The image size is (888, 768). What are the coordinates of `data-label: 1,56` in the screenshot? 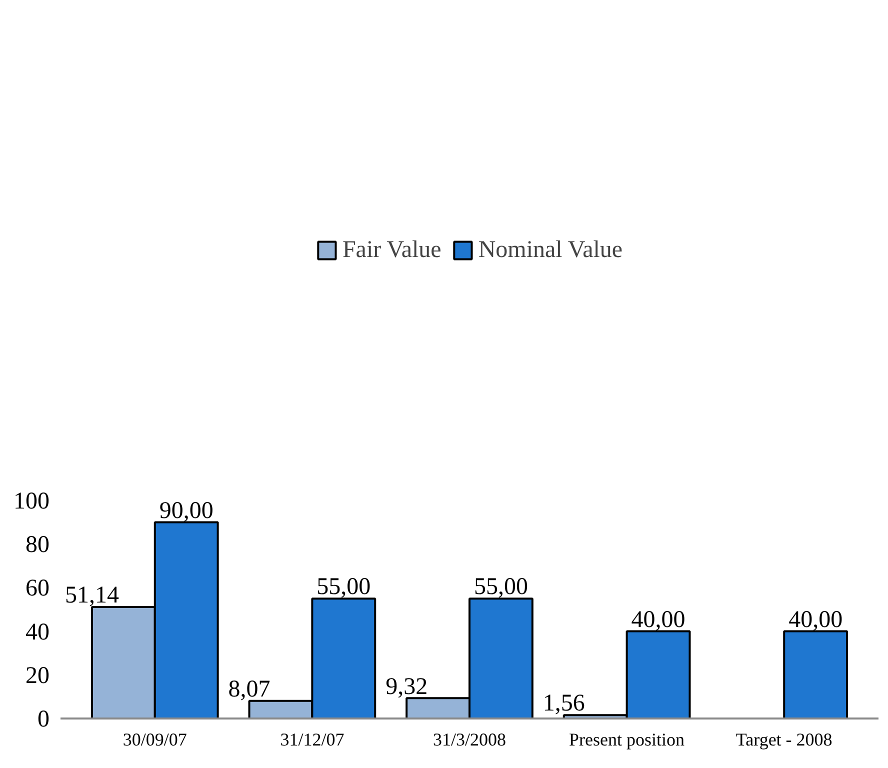 It's located at (563, 703).